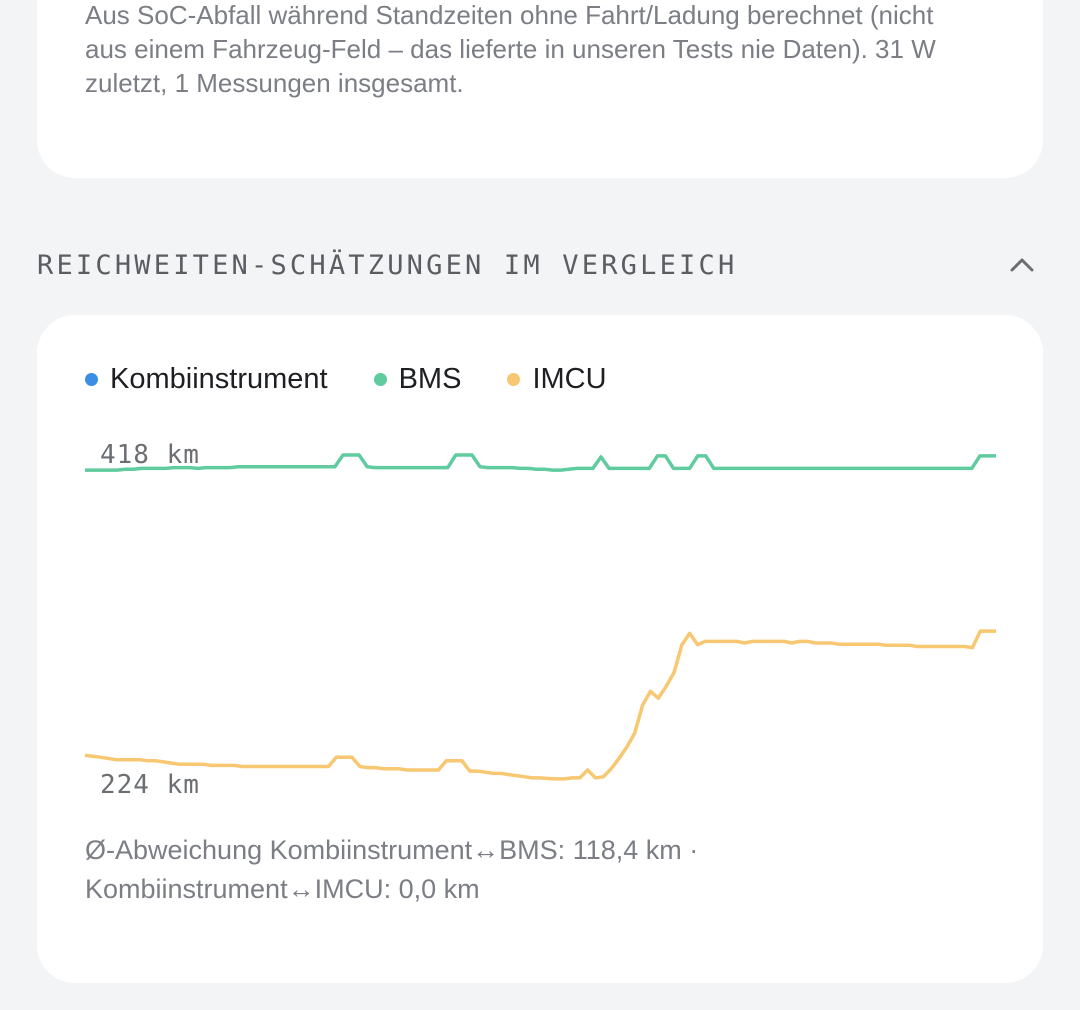 This screenshot has width=1080, height=1010. Describe the element at coordinates (369, 379) in the screenshot. I see `chart-legend: Kombiinstrument BMS IMCU` at that location.